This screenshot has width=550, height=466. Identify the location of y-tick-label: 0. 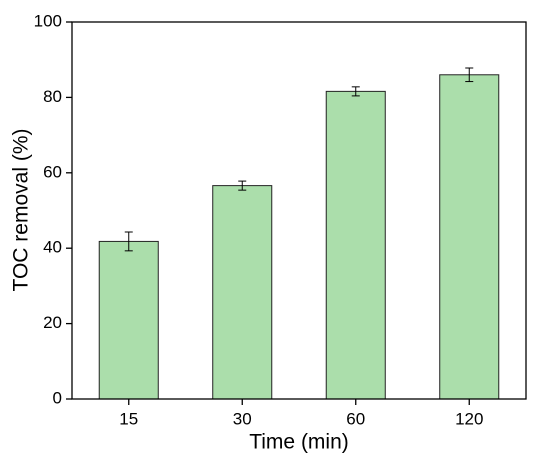
(57, 397).